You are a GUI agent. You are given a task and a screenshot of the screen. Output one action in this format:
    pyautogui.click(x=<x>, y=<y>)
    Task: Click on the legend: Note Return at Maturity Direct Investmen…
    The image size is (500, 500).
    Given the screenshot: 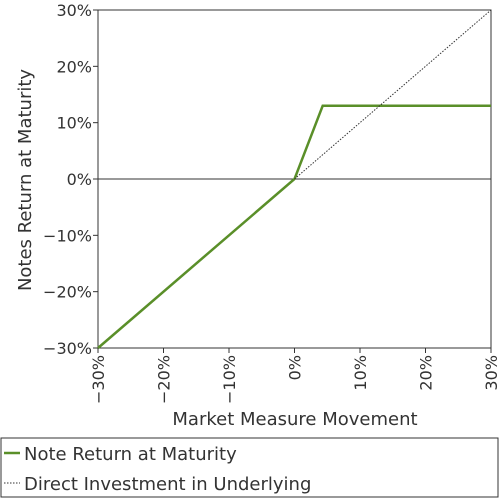 What is the action you would take?
    pyautogui.click(x=249, y=467)
    